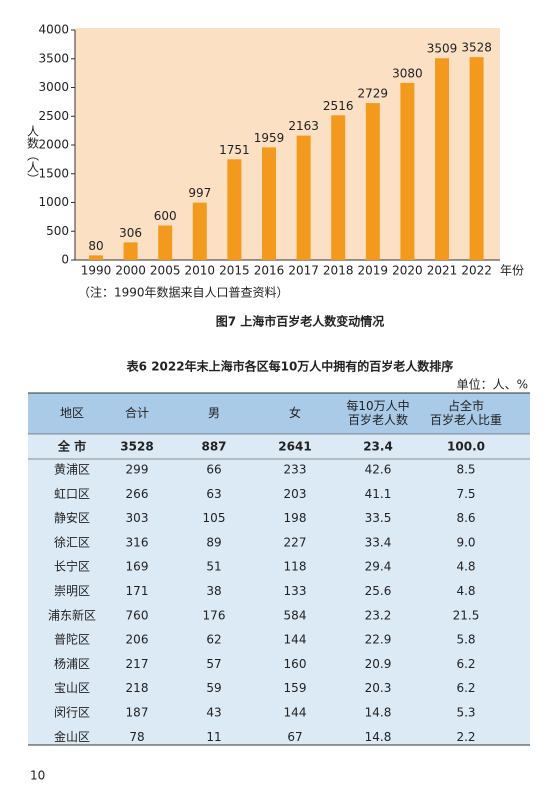 The width and height of the screenshot is (550, 802). Describe the element at coordinates (130, 233) in the screenshot. I see `data-label: 306` at that location.